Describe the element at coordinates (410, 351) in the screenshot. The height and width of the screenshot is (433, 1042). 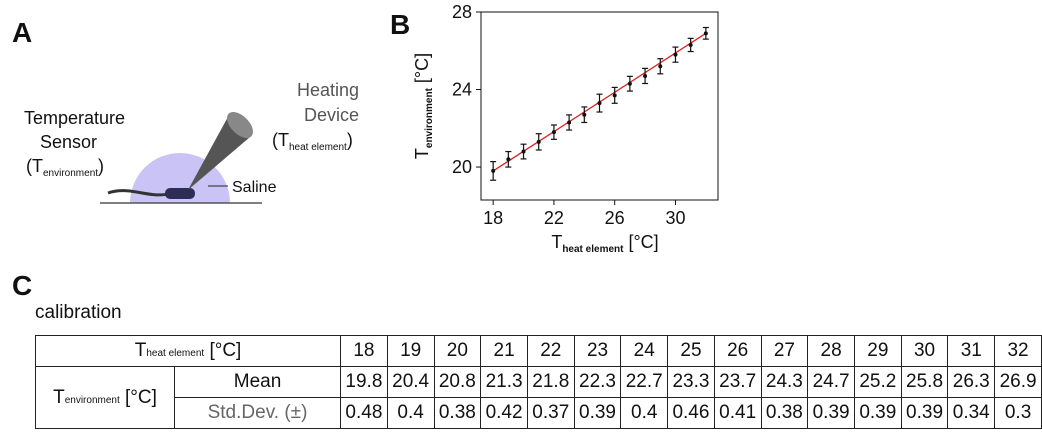
I see `table-cell: 19` at that location.